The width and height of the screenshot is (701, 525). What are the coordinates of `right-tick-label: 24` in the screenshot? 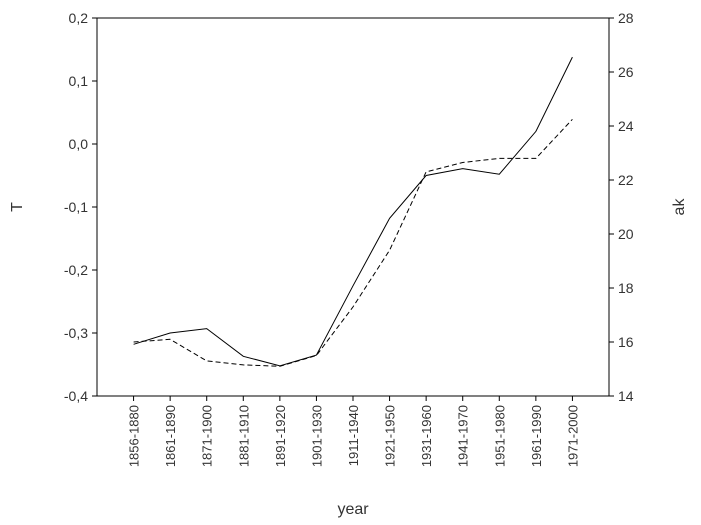 It's located at (626, 126).